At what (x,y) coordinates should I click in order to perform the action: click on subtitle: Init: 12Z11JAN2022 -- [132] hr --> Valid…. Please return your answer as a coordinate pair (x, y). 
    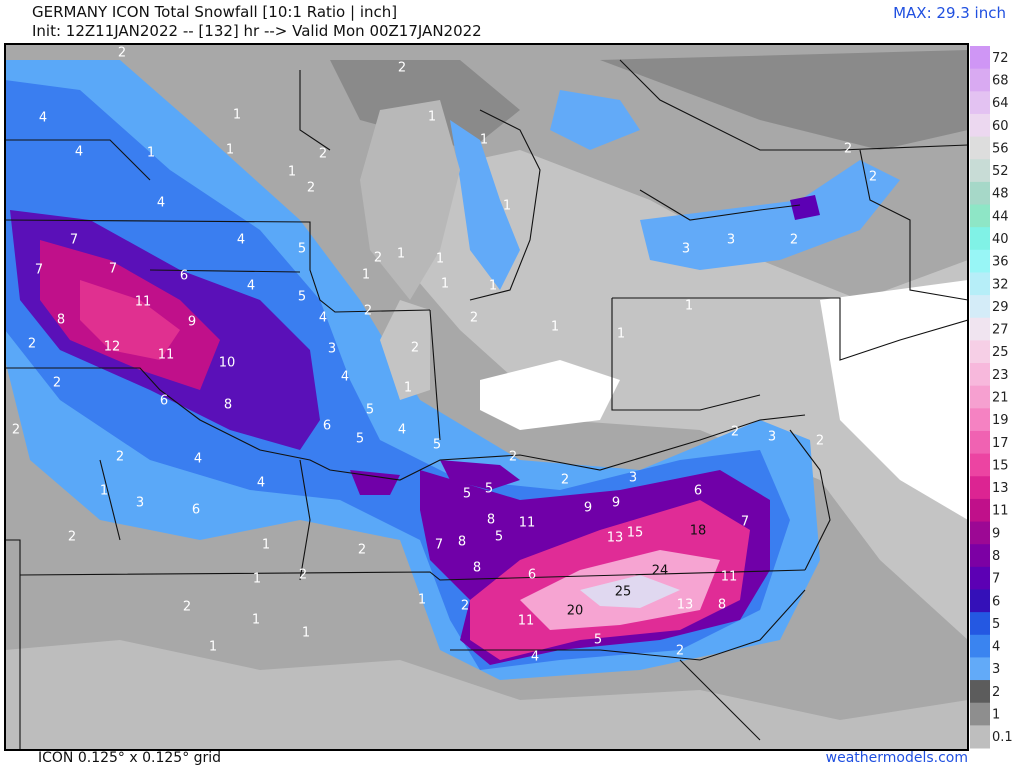
    Looking at the image, I should click on (257, 31).